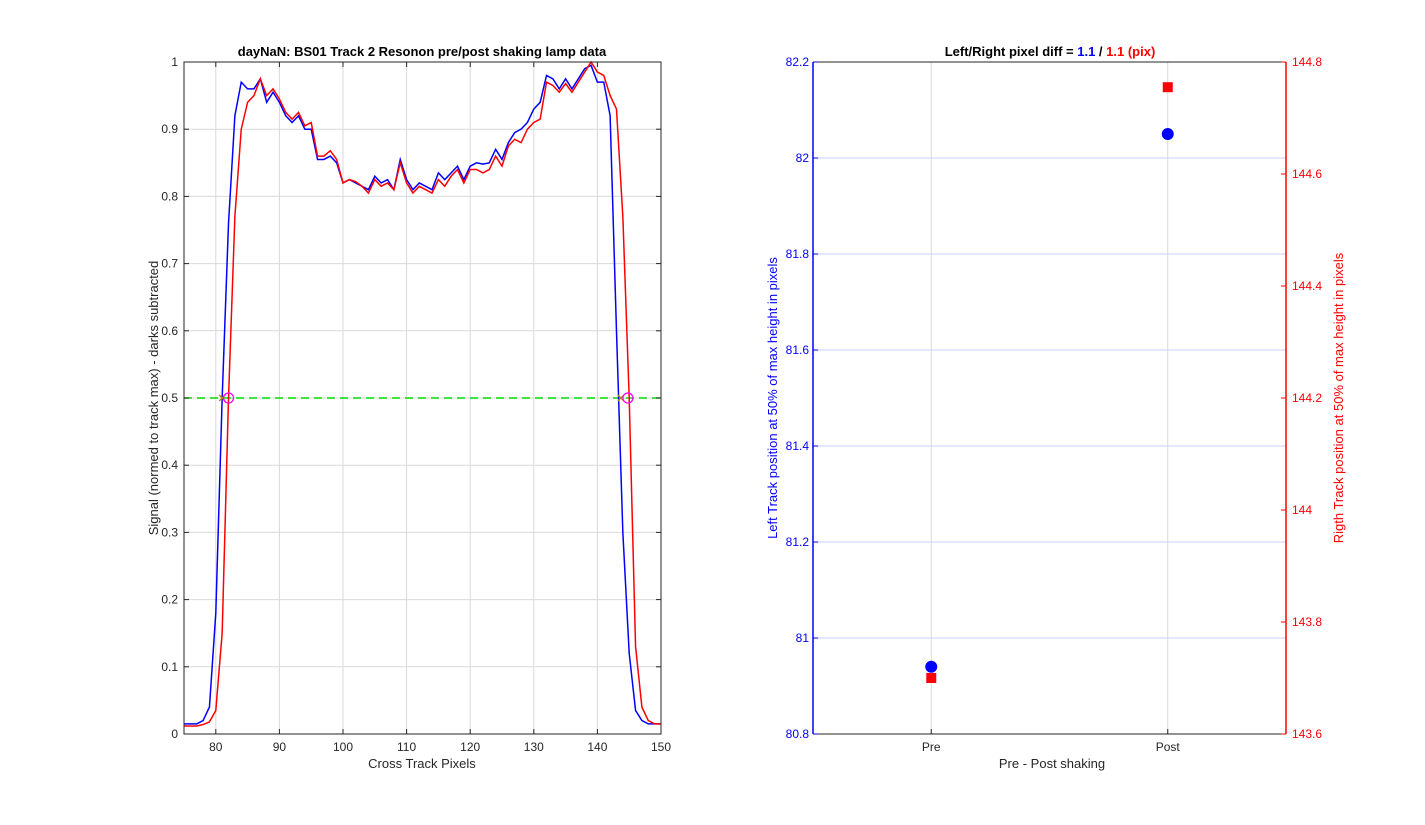  What do you see at coordinates (1086, 51) in the screenshot?
I see `right-title-left-value: 1.1` at bounding box center [1086, 51].